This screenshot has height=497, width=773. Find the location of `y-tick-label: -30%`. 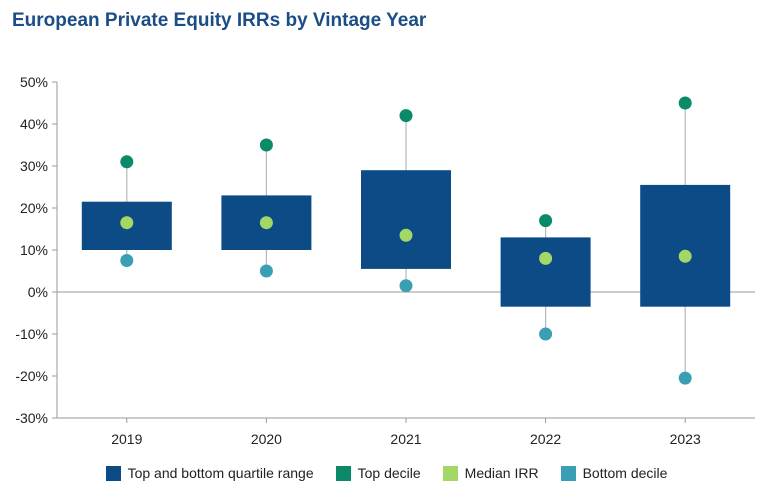

y-tick-label: -30% is located at coordinates (31, 418).